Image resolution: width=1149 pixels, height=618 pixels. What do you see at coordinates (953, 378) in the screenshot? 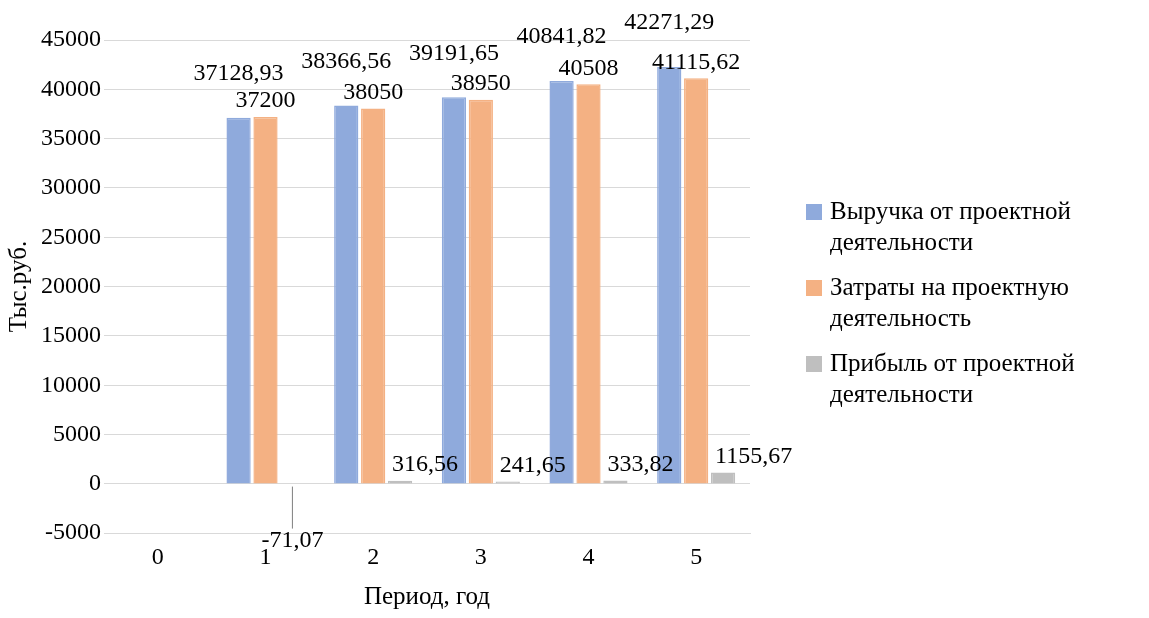
I see `legend-label: Прибыль от проектной деятельности` at bounding box center [953, 378].